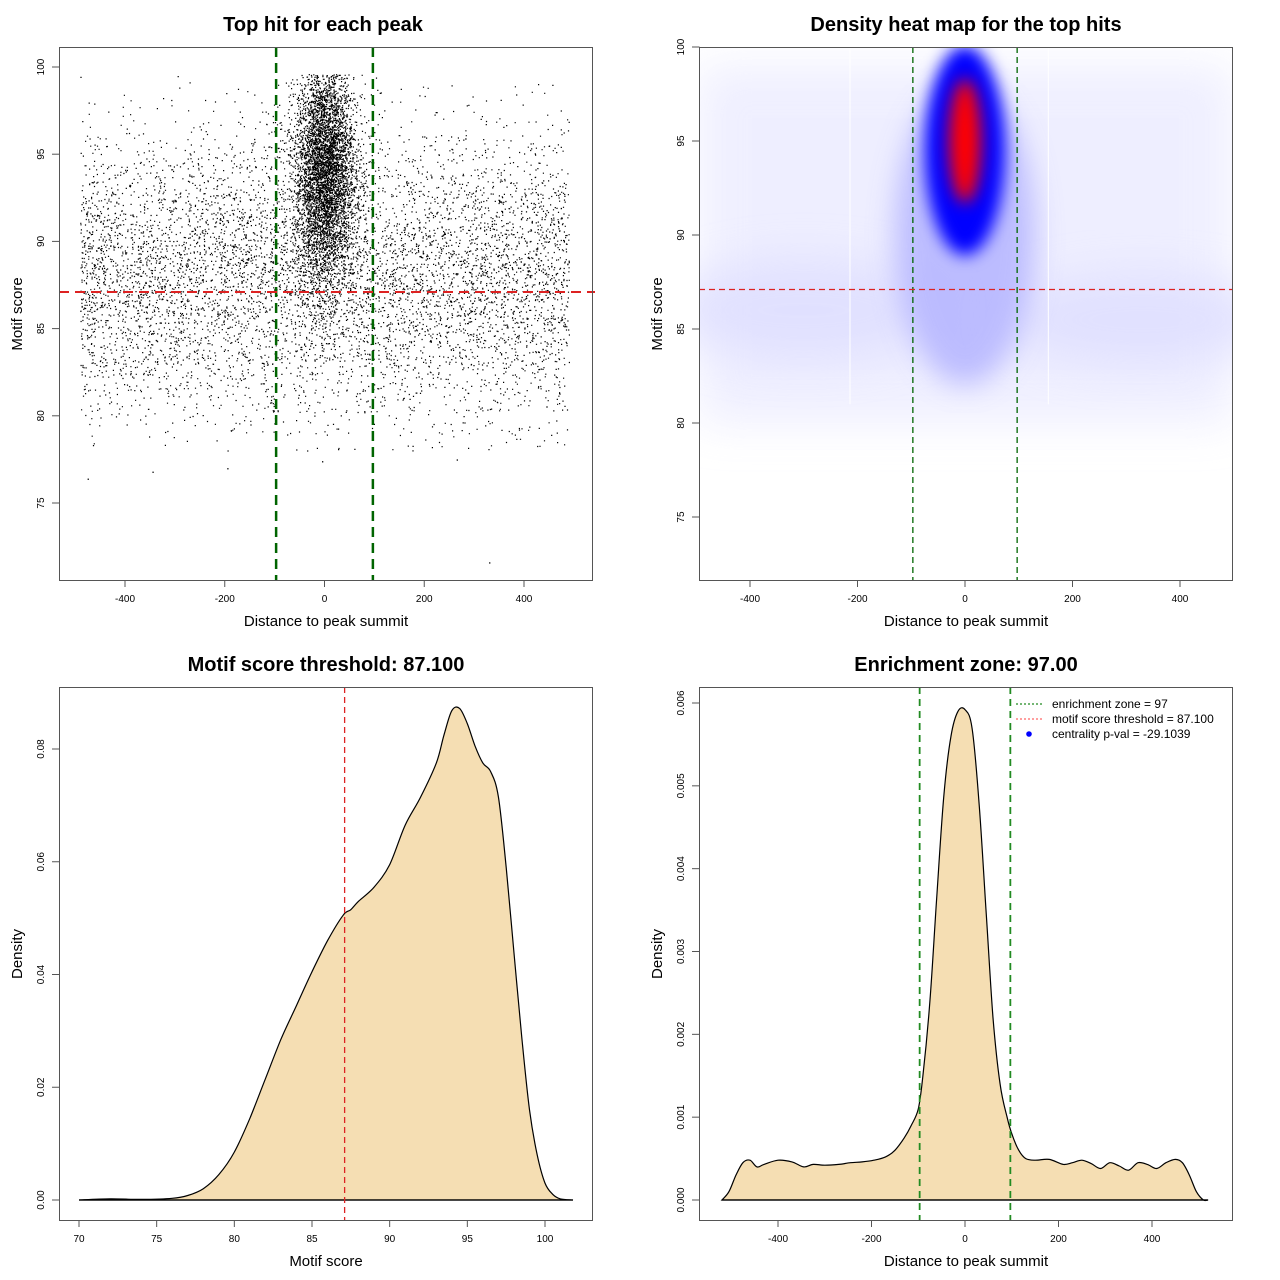  Describe the element at coordinates (235, 1239) in the screenshot. I see `x-tick-label: 80` at that location.